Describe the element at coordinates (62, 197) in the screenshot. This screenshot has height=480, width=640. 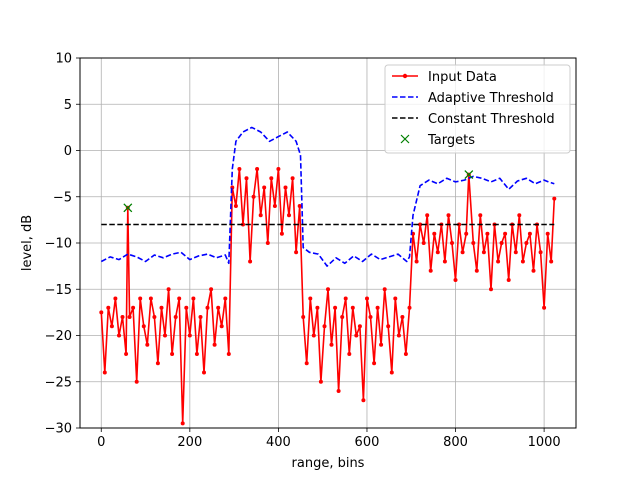
I see `y-tick-label: −5` at that location.